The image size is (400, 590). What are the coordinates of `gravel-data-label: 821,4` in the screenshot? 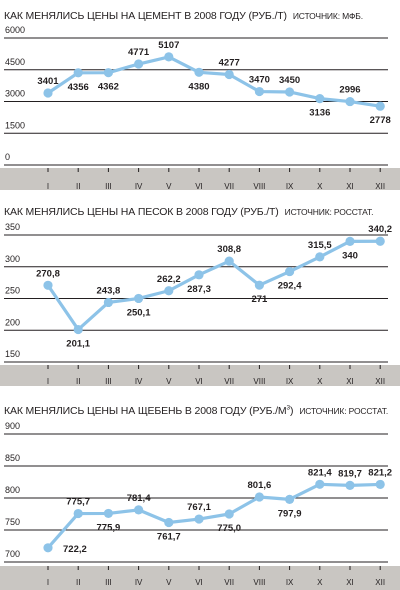 It's located at (320, 472).